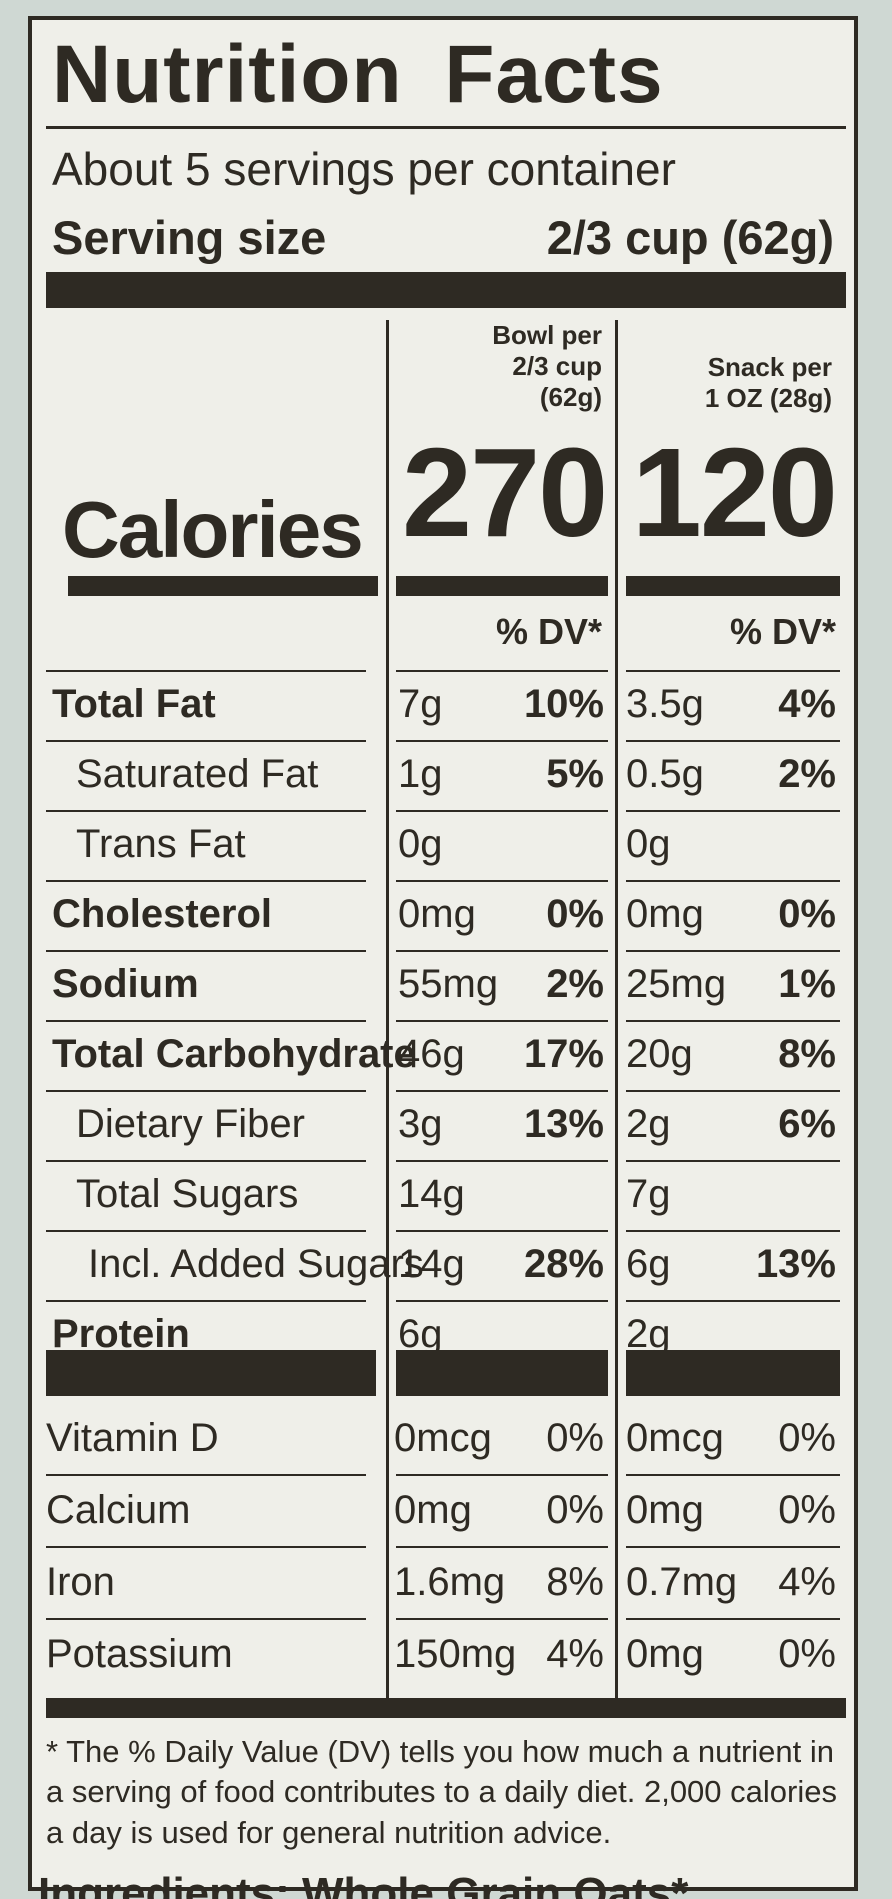 Image resolution: width=892 pixels, height=1899 pixels. What do you see at coordinates (431, 1054) in the screenshot?
I see `col1-amount: 46g` at bounding box center [431, 1054].